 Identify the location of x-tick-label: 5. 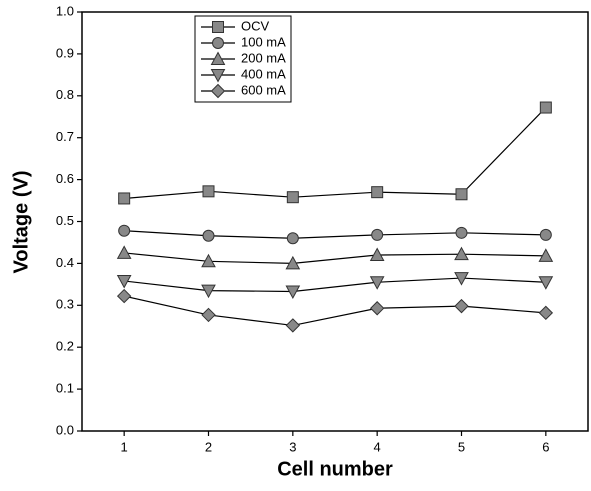
(461, 446).